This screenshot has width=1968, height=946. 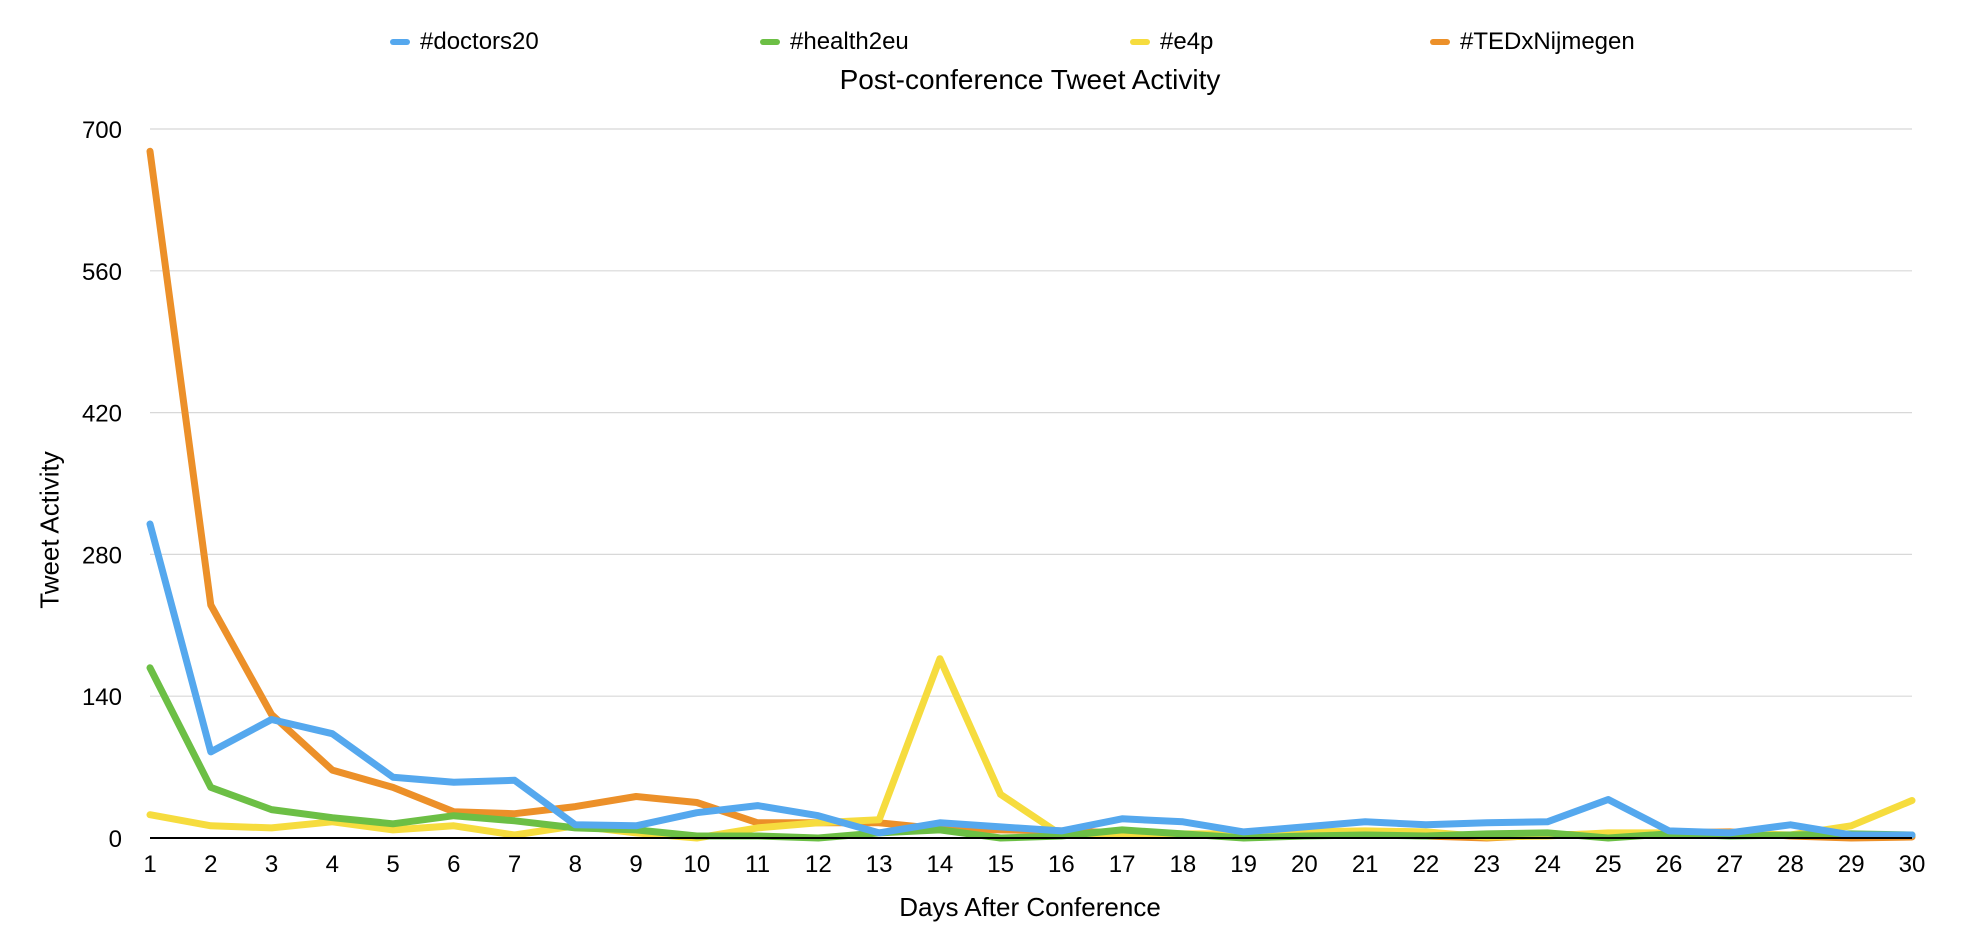 I want to click on x-tick-label: 4, so click(x=332, y=864).